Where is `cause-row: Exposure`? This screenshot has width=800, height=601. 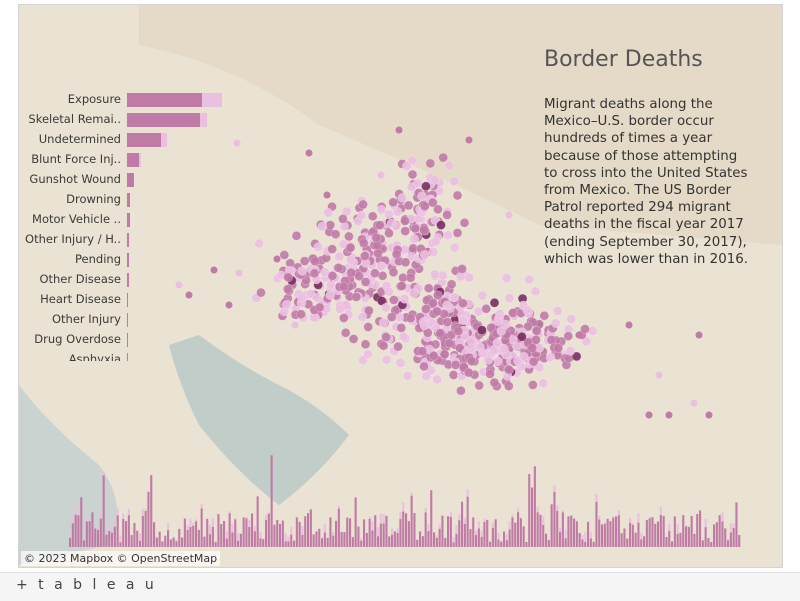 cause-row: Exposure is located at coordinates (129, 99).